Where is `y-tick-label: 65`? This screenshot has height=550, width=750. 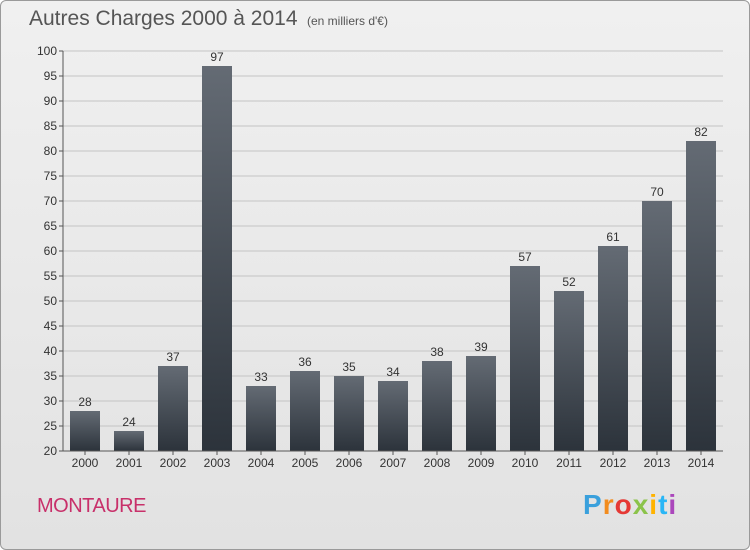 y-tick-label: 65 is located at coordinates (51, 226).